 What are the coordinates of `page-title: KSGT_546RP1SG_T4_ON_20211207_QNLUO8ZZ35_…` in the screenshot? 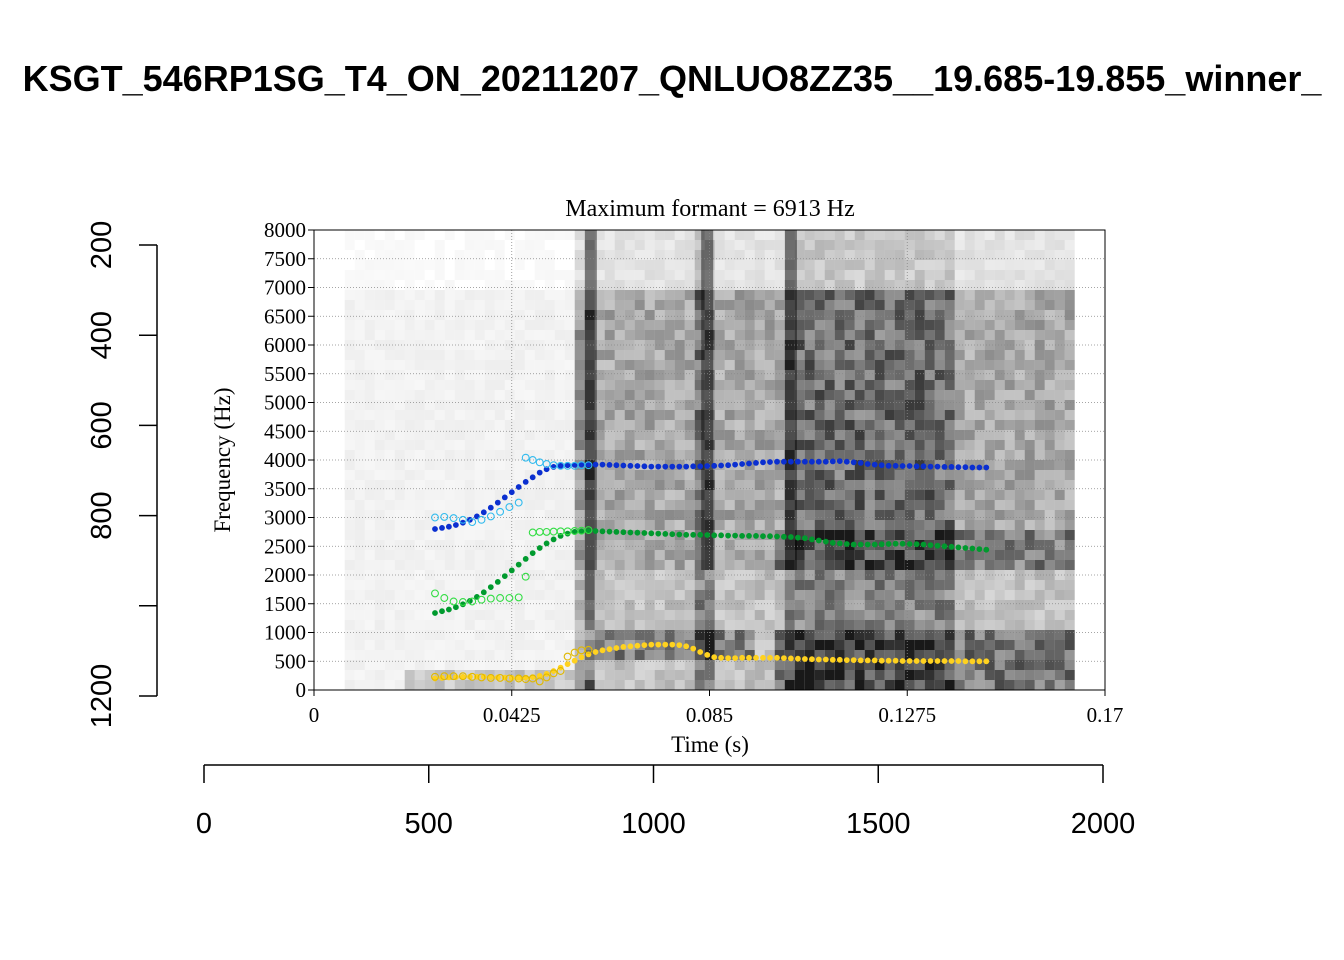 It's located at (673, 78).